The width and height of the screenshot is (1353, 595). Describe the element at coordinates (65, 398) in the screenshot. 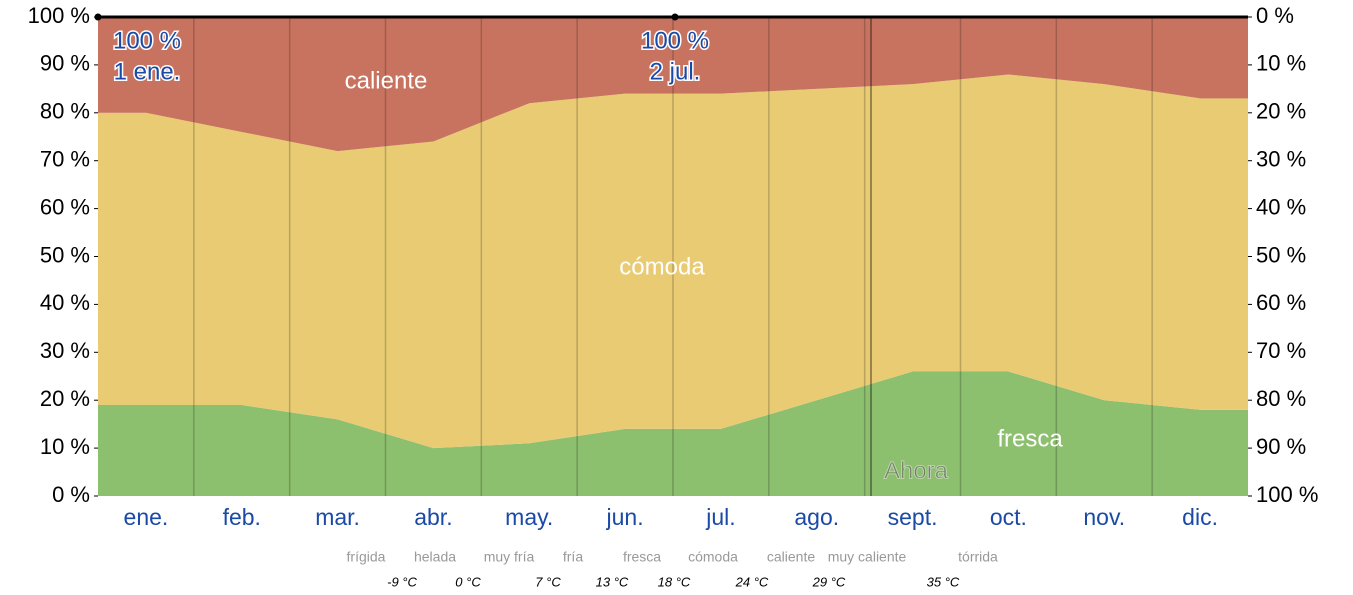

I see `y-tick-label: 20 %` at that location.